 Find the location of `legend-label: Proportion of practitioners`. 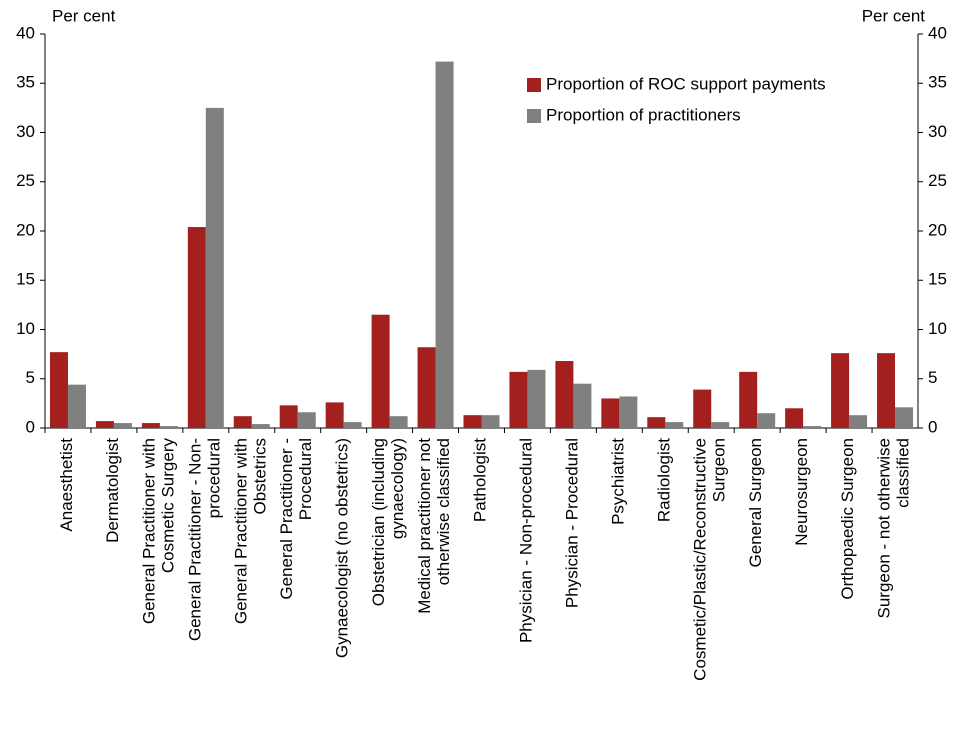

legend-label: Proportion of practitioners is located at coordinates (643, 114).